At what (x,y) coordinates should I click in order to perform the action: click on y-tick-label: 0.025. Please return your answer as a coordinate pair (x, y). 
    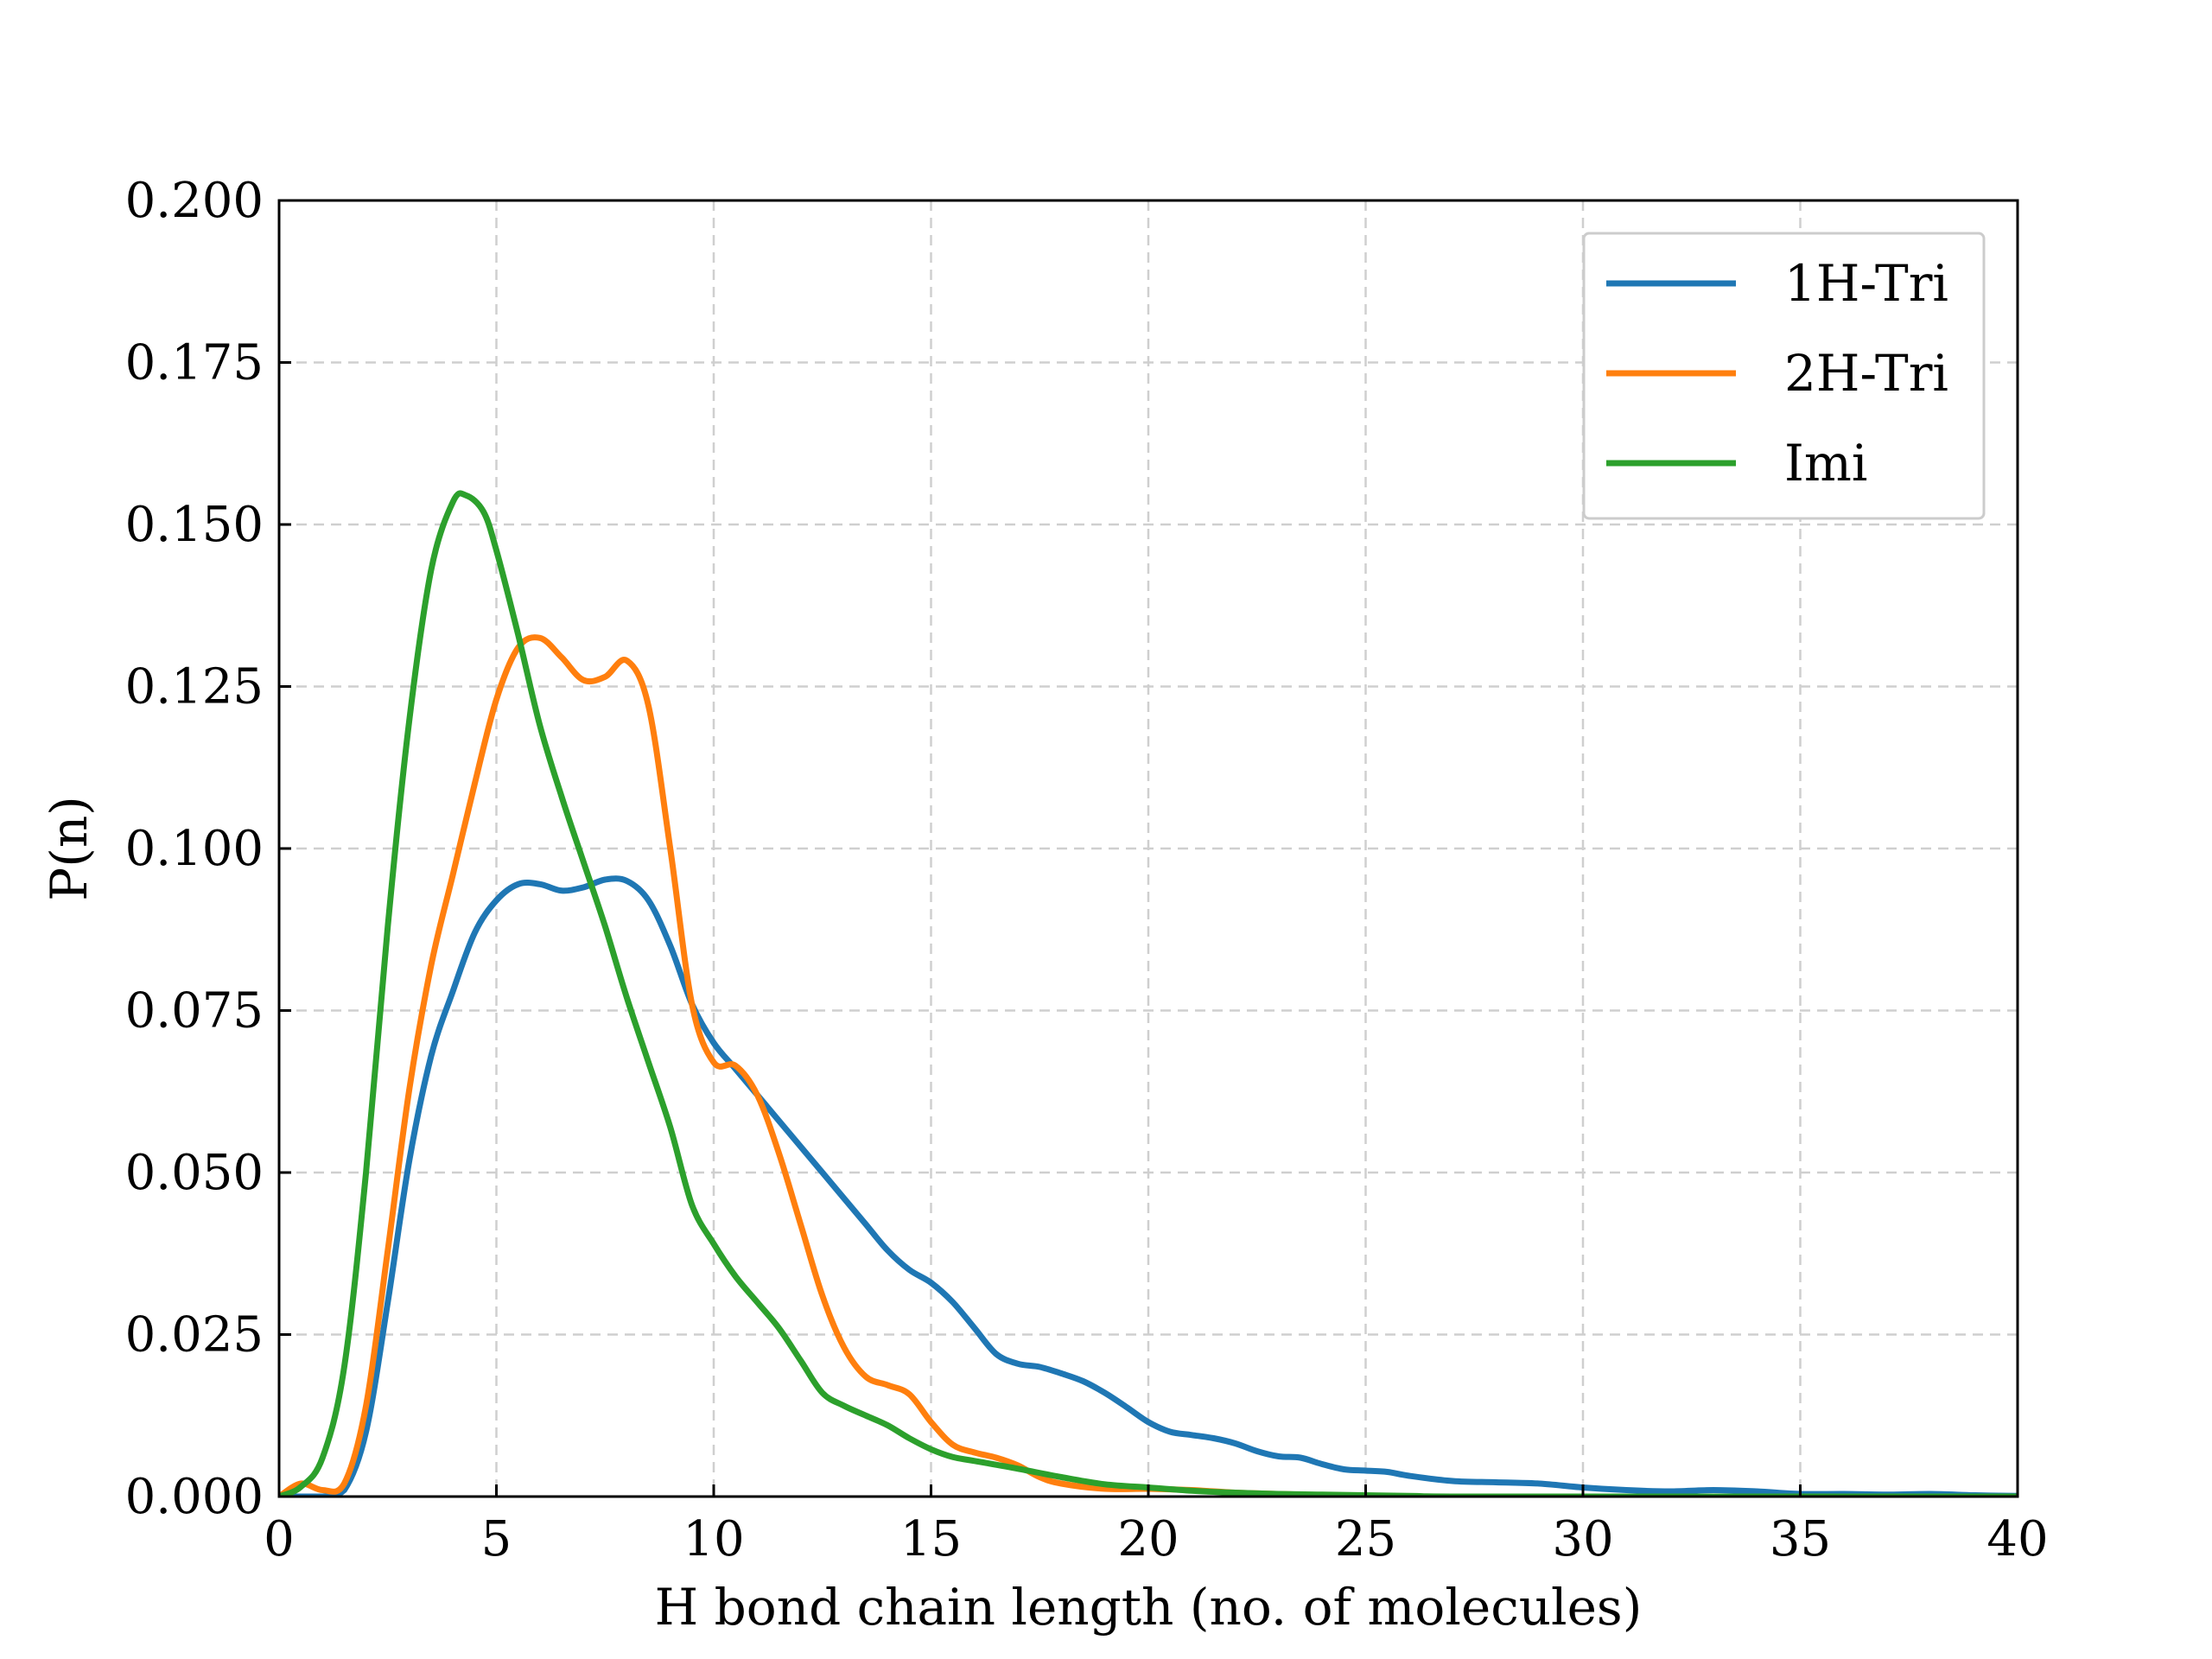
    Looking at the image, I should click on (194, 1335).